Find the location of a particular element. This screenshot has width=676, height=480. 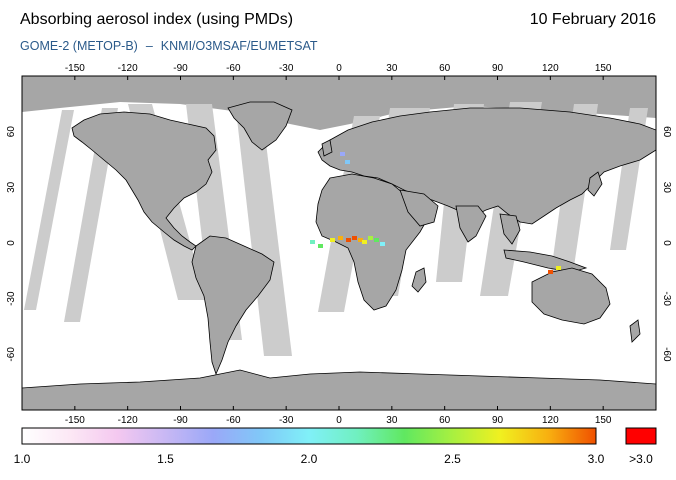

lat-tick-left: 30 is located at coordinates (11, 187).